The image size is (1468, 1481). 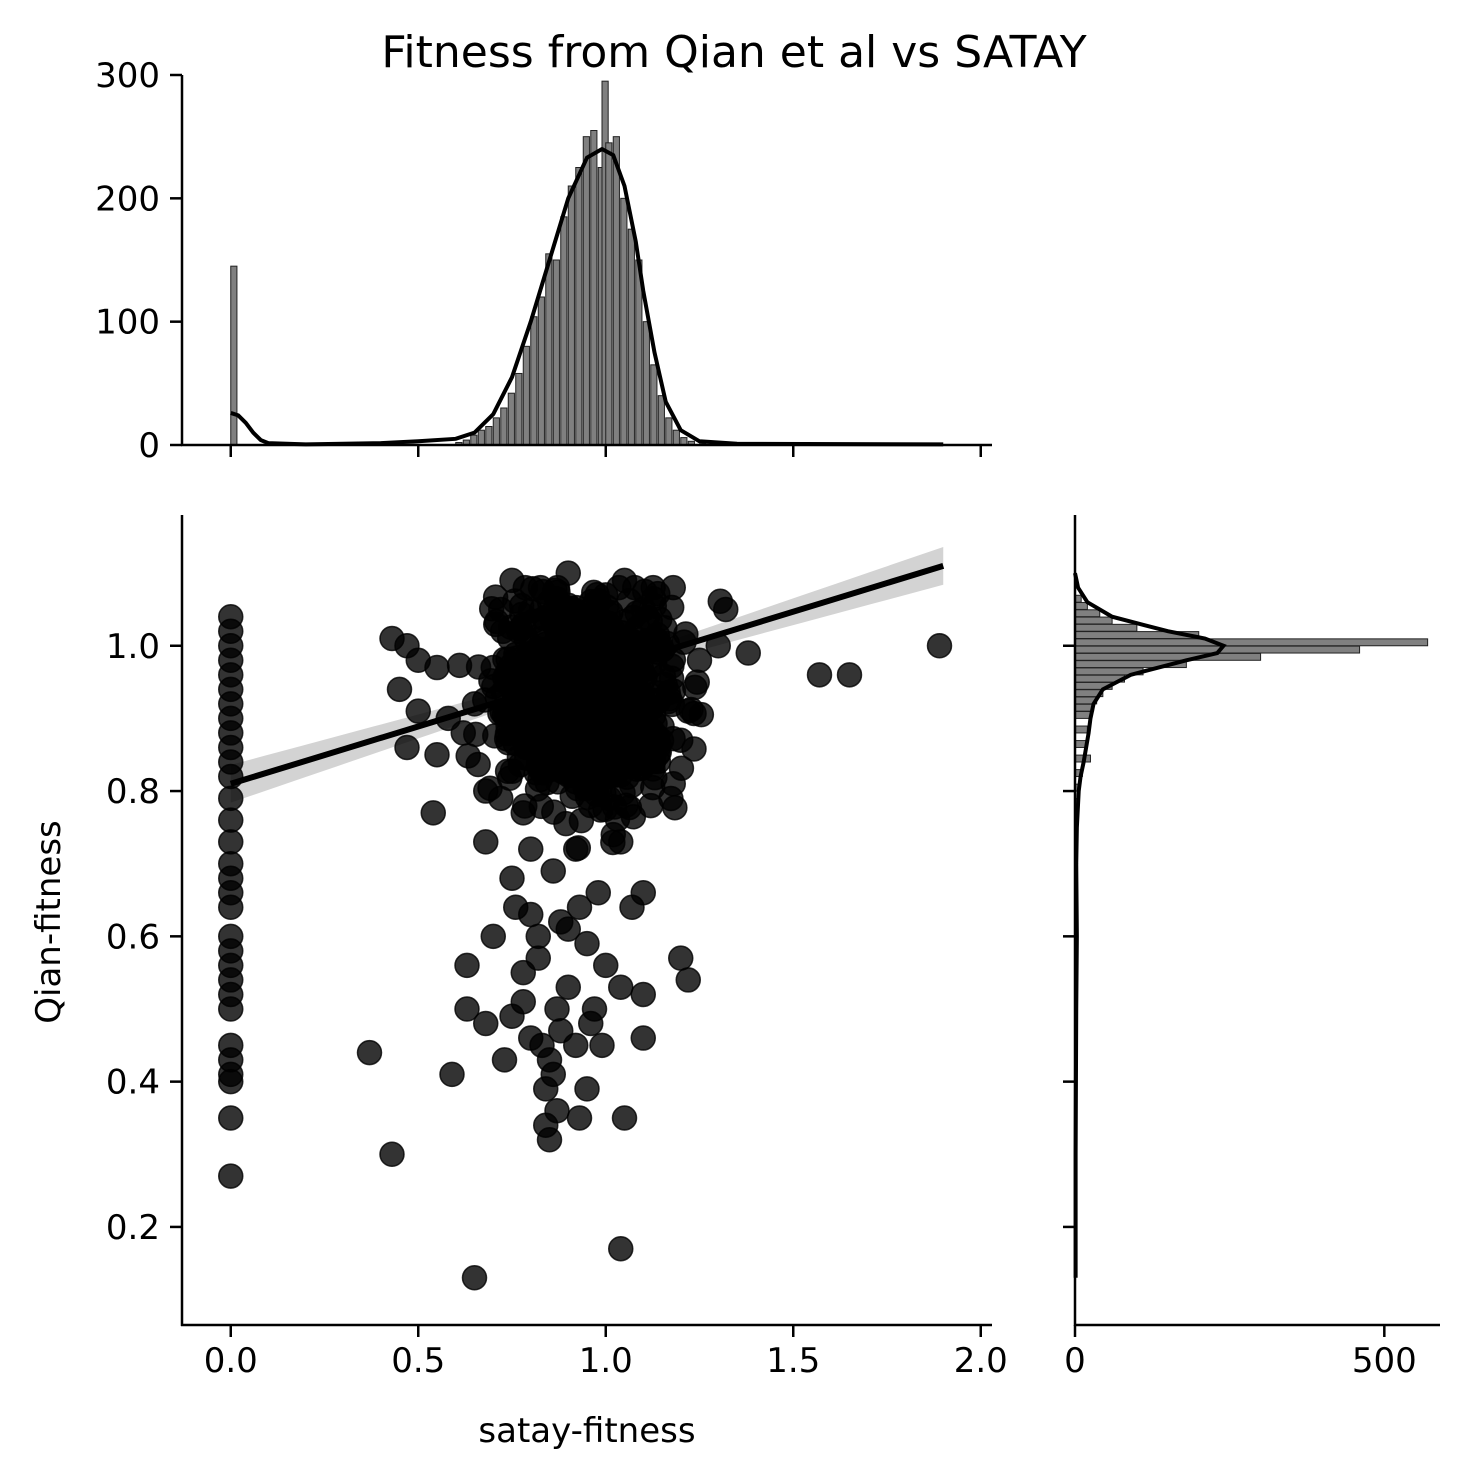 What do you see at coordinates (733, 52) in the screenshot?
I see `chart-title: Fitness from Qian et al vs SATAY` at bounding box center [733, 52].